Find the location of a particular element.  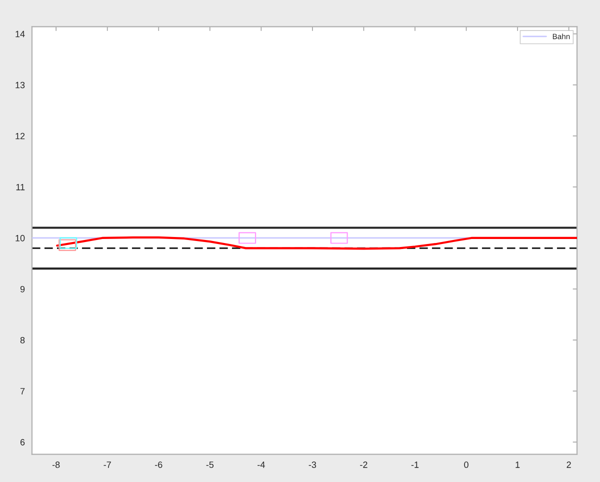

y-tick-label: 7 is located at coordinates (22, 391).